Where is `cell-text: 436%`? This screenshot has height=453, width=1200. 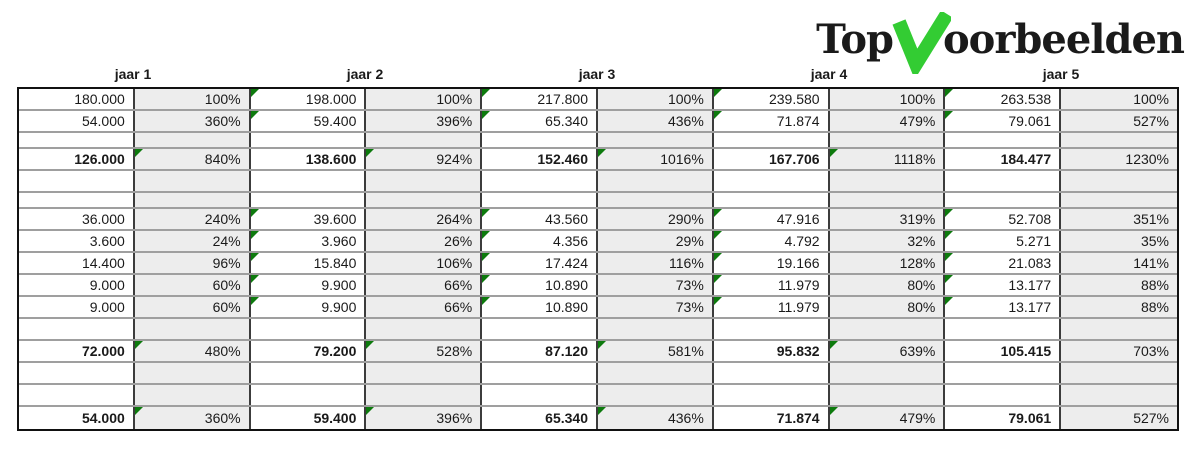 cell-text: 436% is located at coordinates (685, 418).